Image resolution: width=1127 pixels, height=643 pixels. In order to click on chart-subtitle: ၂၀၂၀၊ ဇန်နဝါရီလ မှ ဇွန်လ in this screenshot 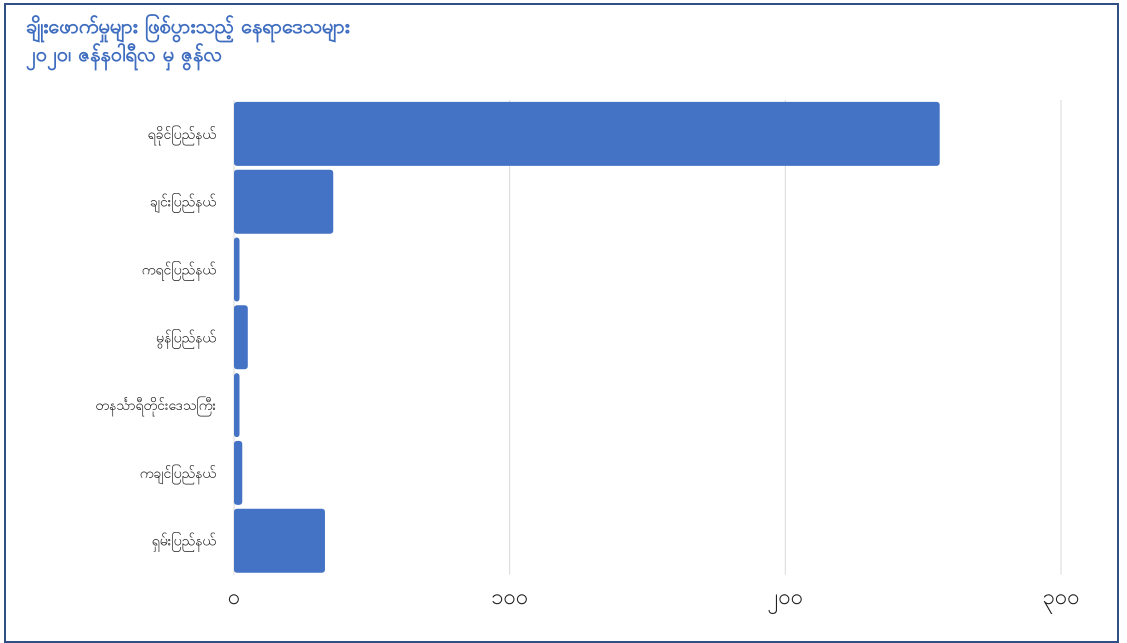, I will do `click(124, 54)`.